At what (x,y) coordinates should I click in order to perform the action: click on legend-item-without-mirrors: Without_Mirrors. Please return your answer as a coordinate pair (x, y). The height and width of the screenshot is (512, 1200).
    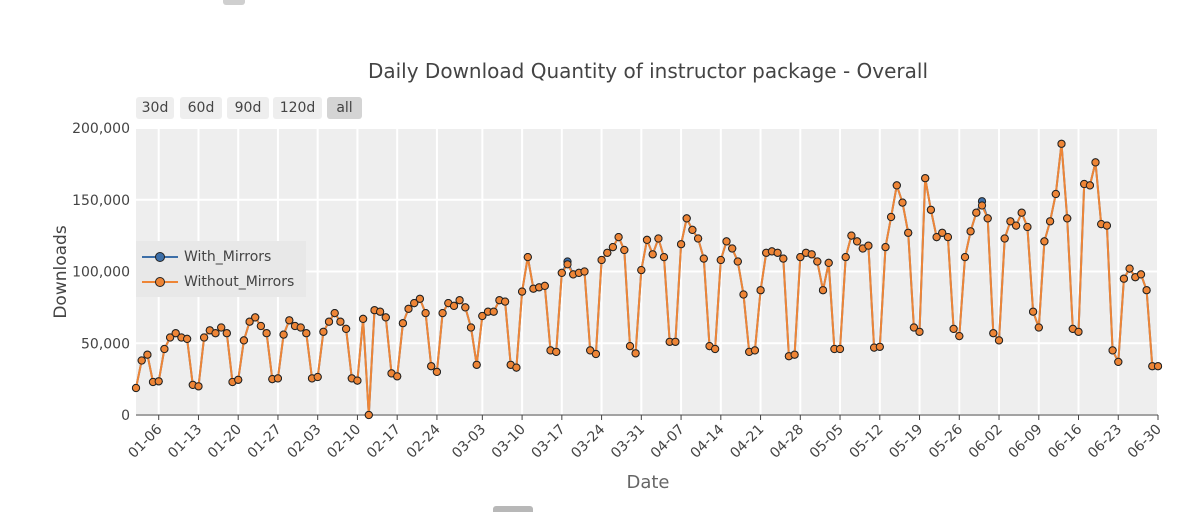
    Looking at the image, I should click on (218, 282).